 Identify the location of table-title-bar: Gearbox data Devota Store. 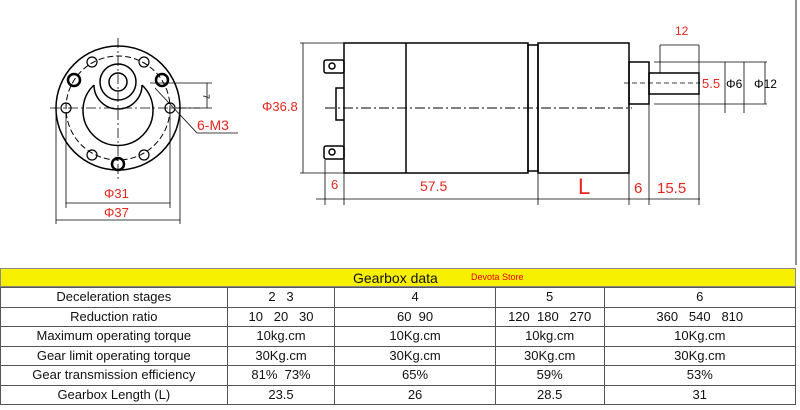
(398, 277).